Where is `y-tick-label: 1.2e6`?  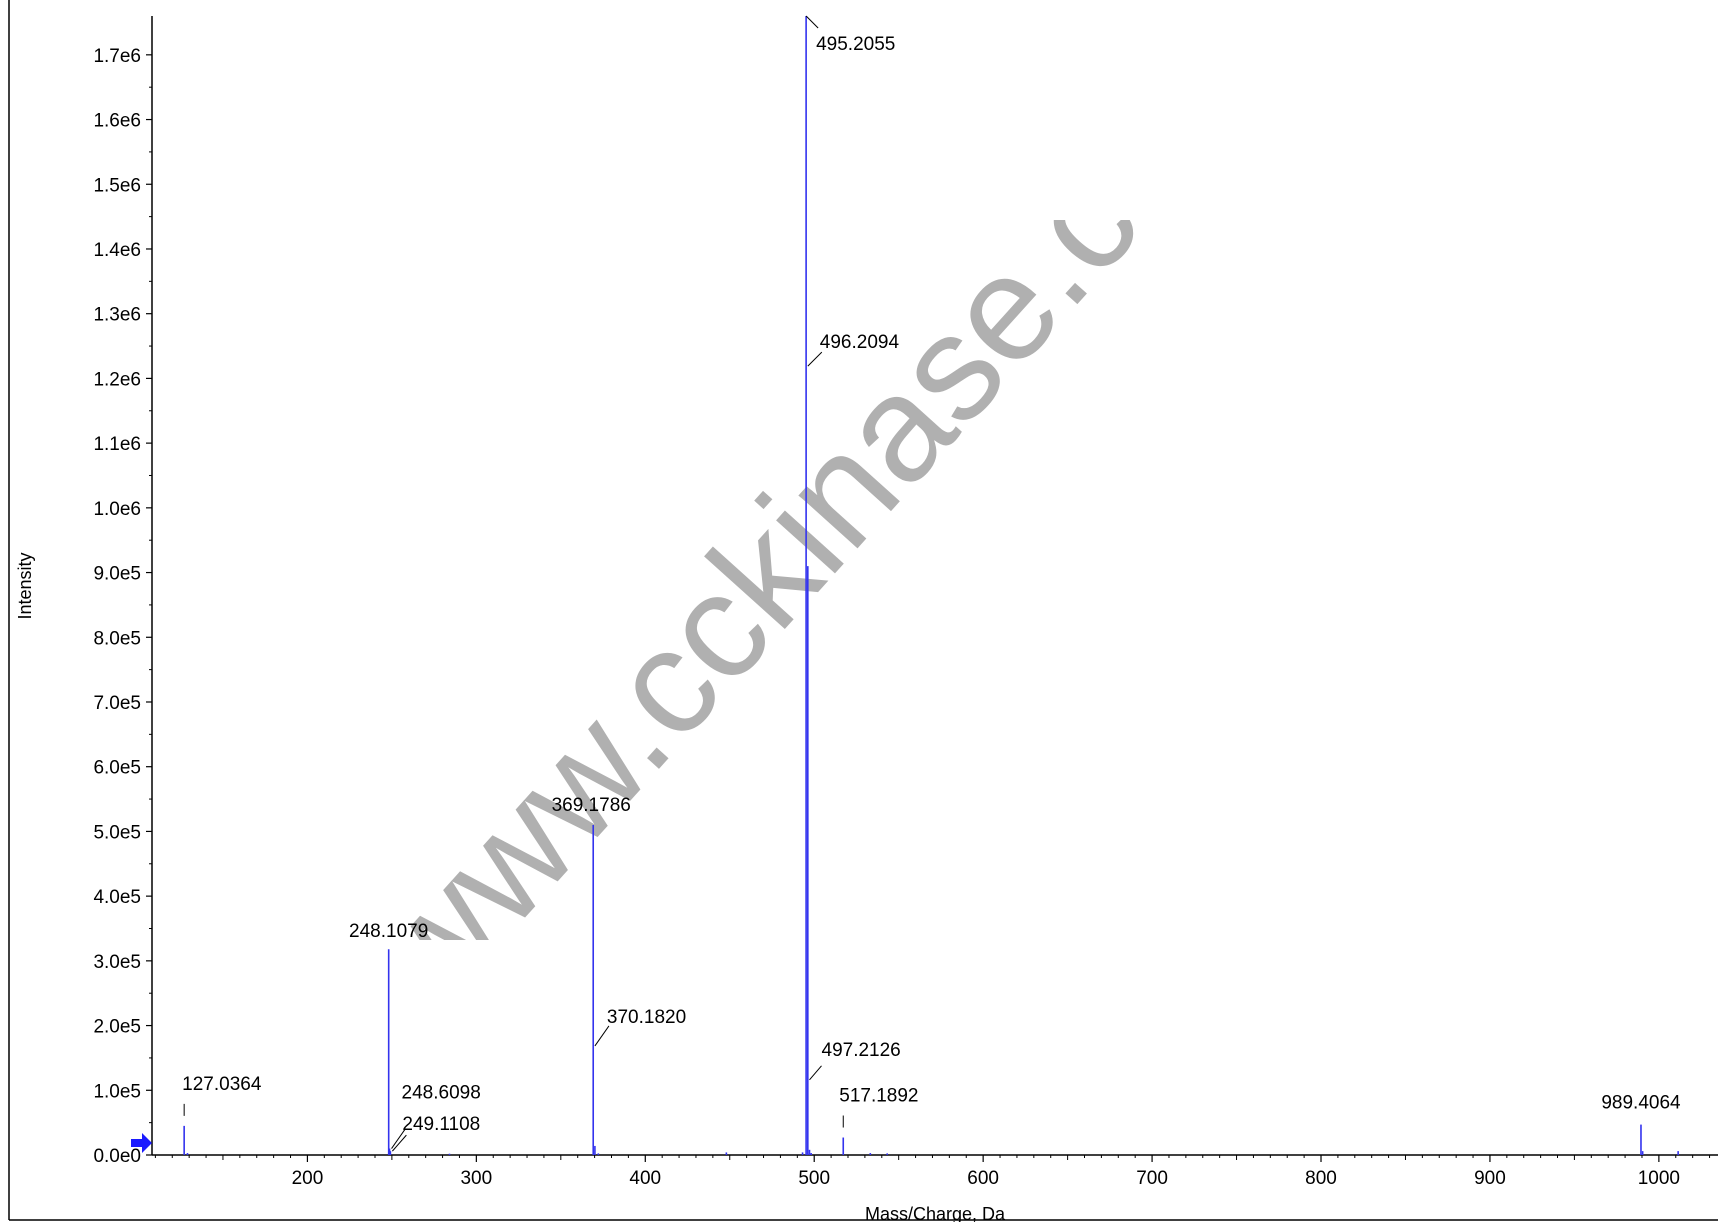 y-tick-label: 1.2e6 is located at coordinates (117, 379).